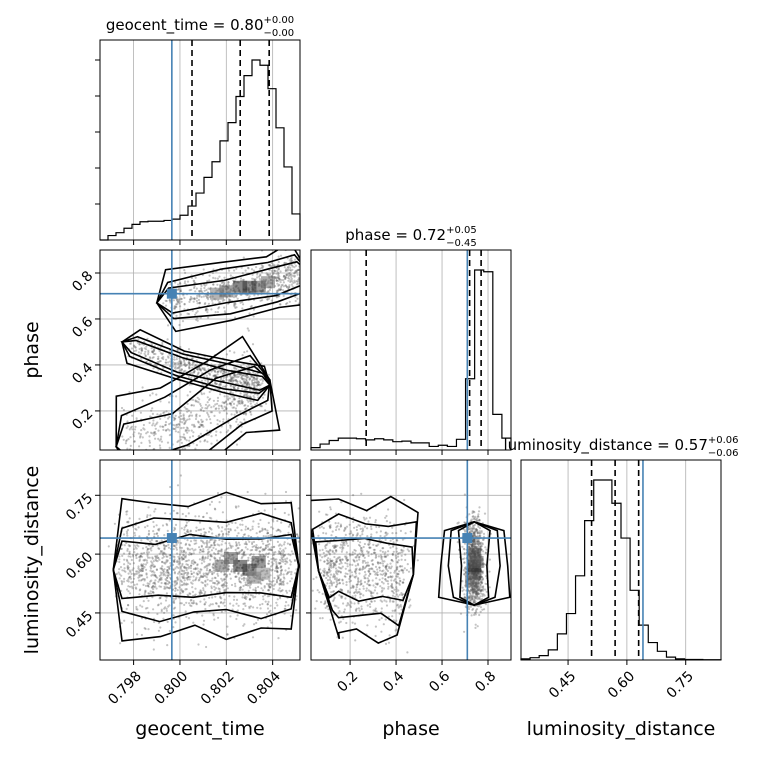  Describe the element at coordinates (439, 681) in the screenshot. I see `x-tick-label: 0.6` at that location.